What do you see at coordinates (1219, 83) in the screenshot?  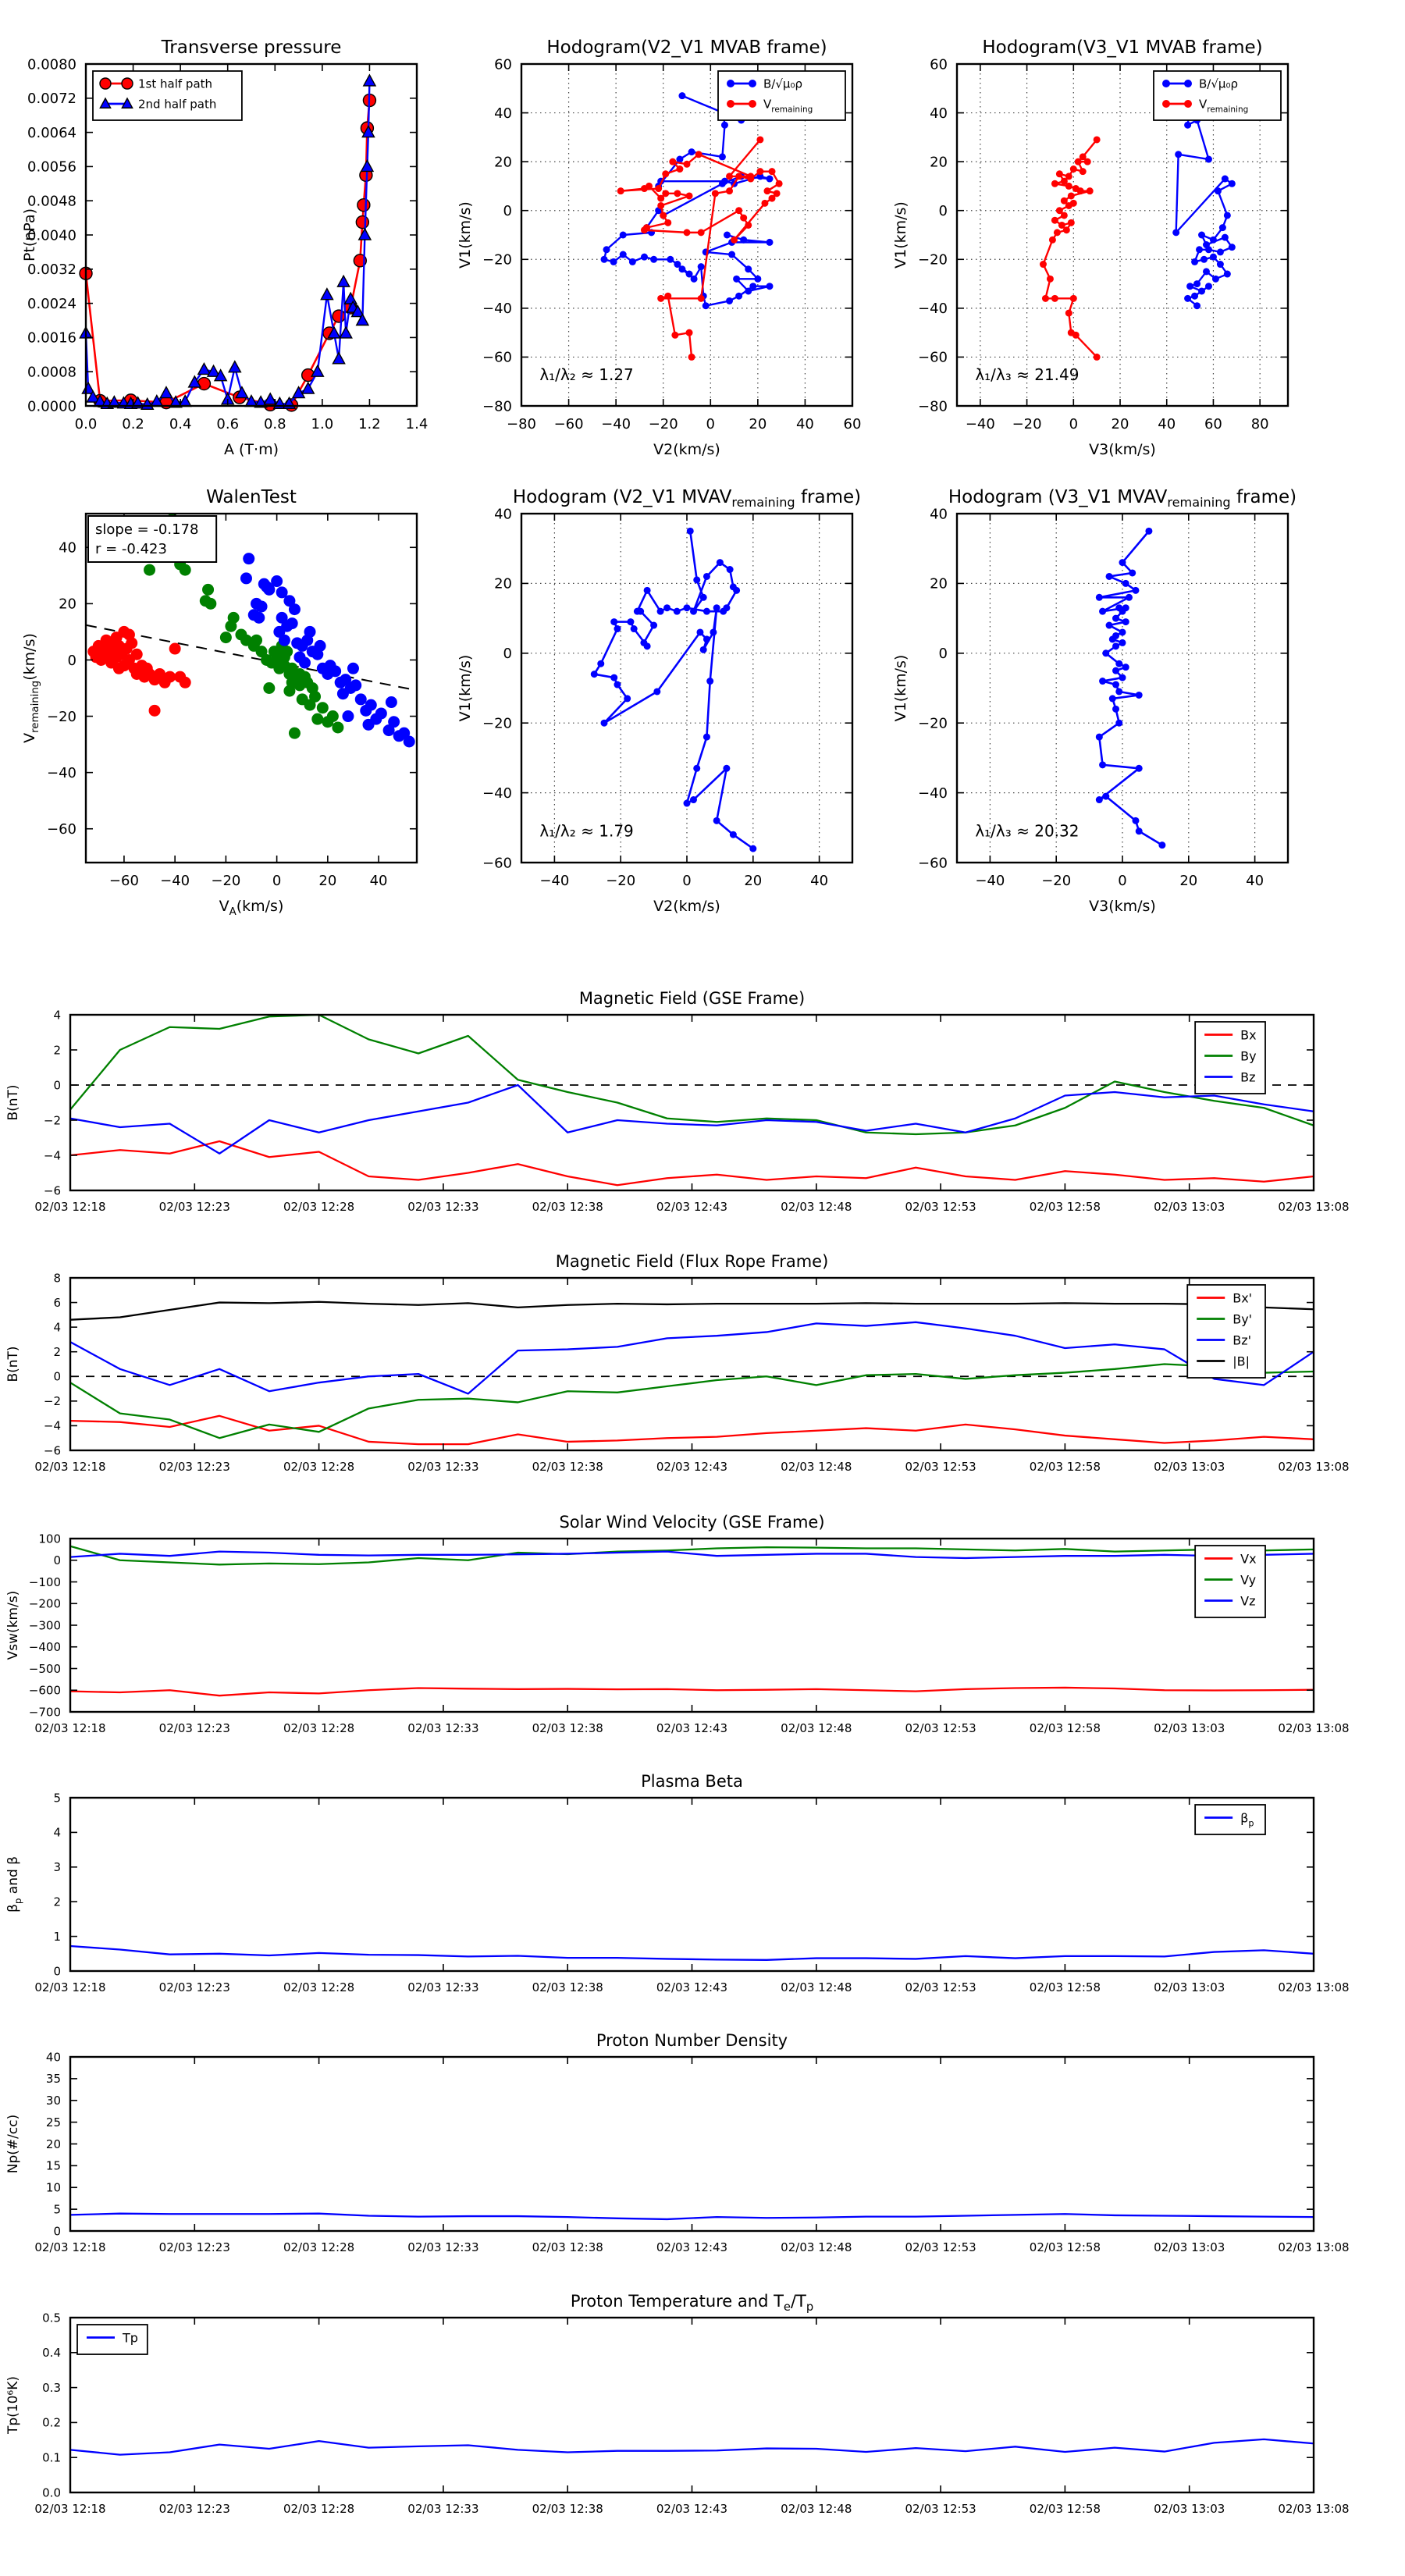 I see `svg-text: B/√μ₀ρ` at bounding box center [1219, 83].